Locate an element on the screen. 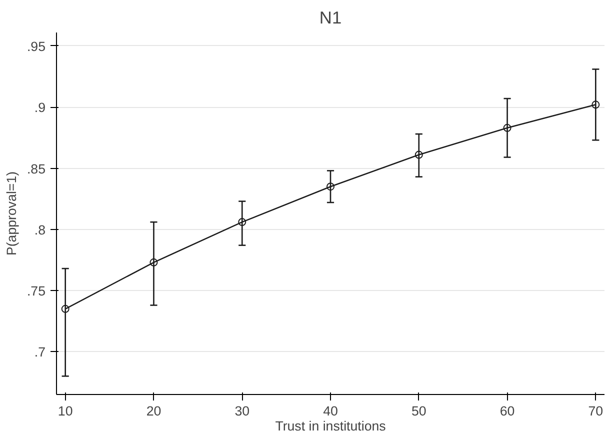  x-tick-label: 30 is located at coordinates (242, 411).